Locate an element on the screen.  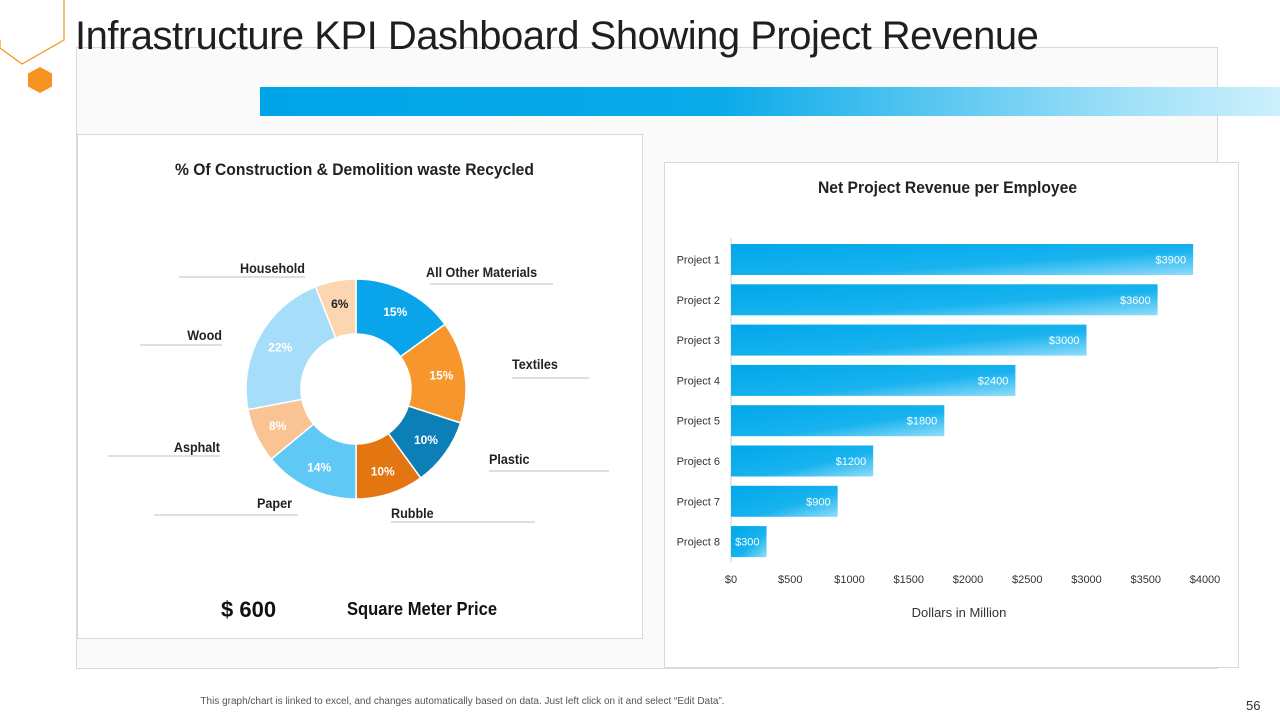
donut-data-label-rubble: 10% is located at coordinates (383, 471).